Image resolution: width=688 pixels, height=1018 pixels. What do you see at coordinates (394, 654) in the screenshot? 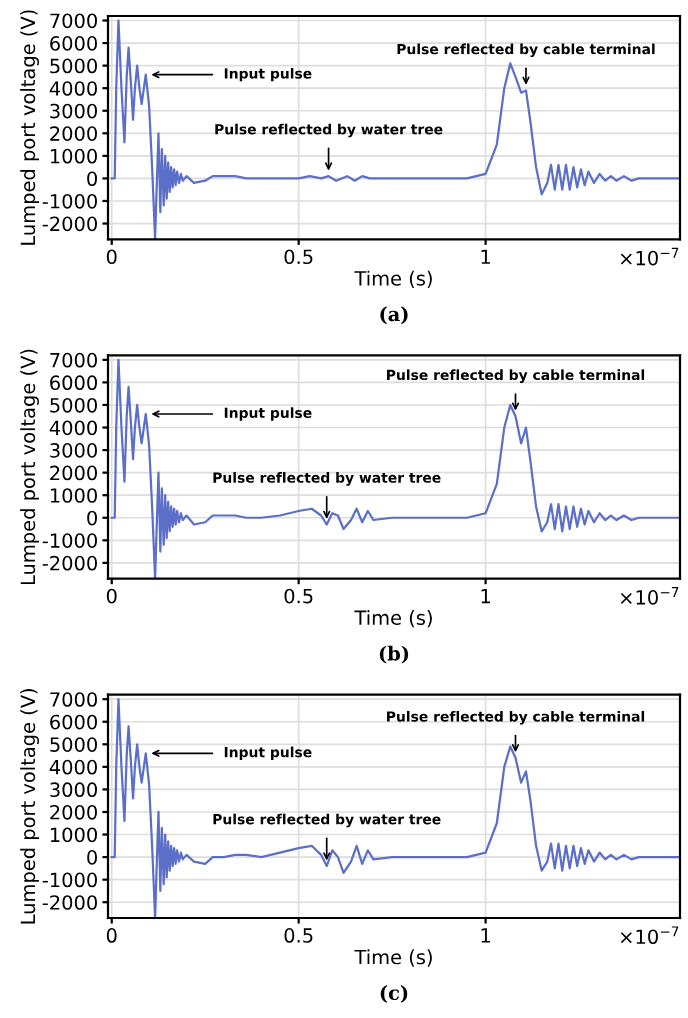
I see `text: (b)` at bounding box center [394, 654].